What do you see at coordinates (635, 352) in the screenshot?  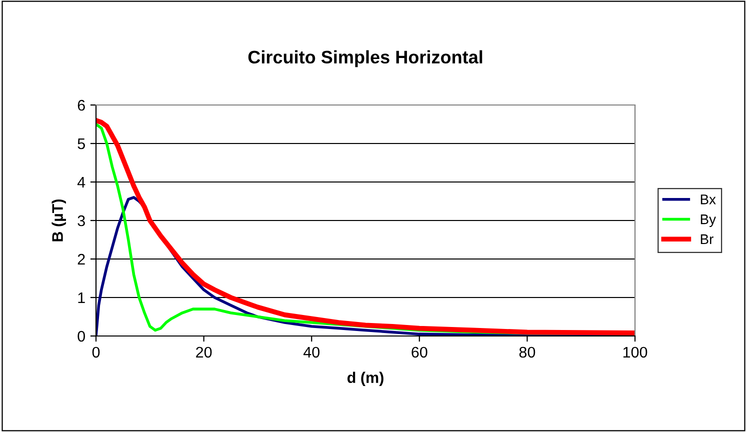 I see `x-tick-label: 100` at bounding box center [635, 352].